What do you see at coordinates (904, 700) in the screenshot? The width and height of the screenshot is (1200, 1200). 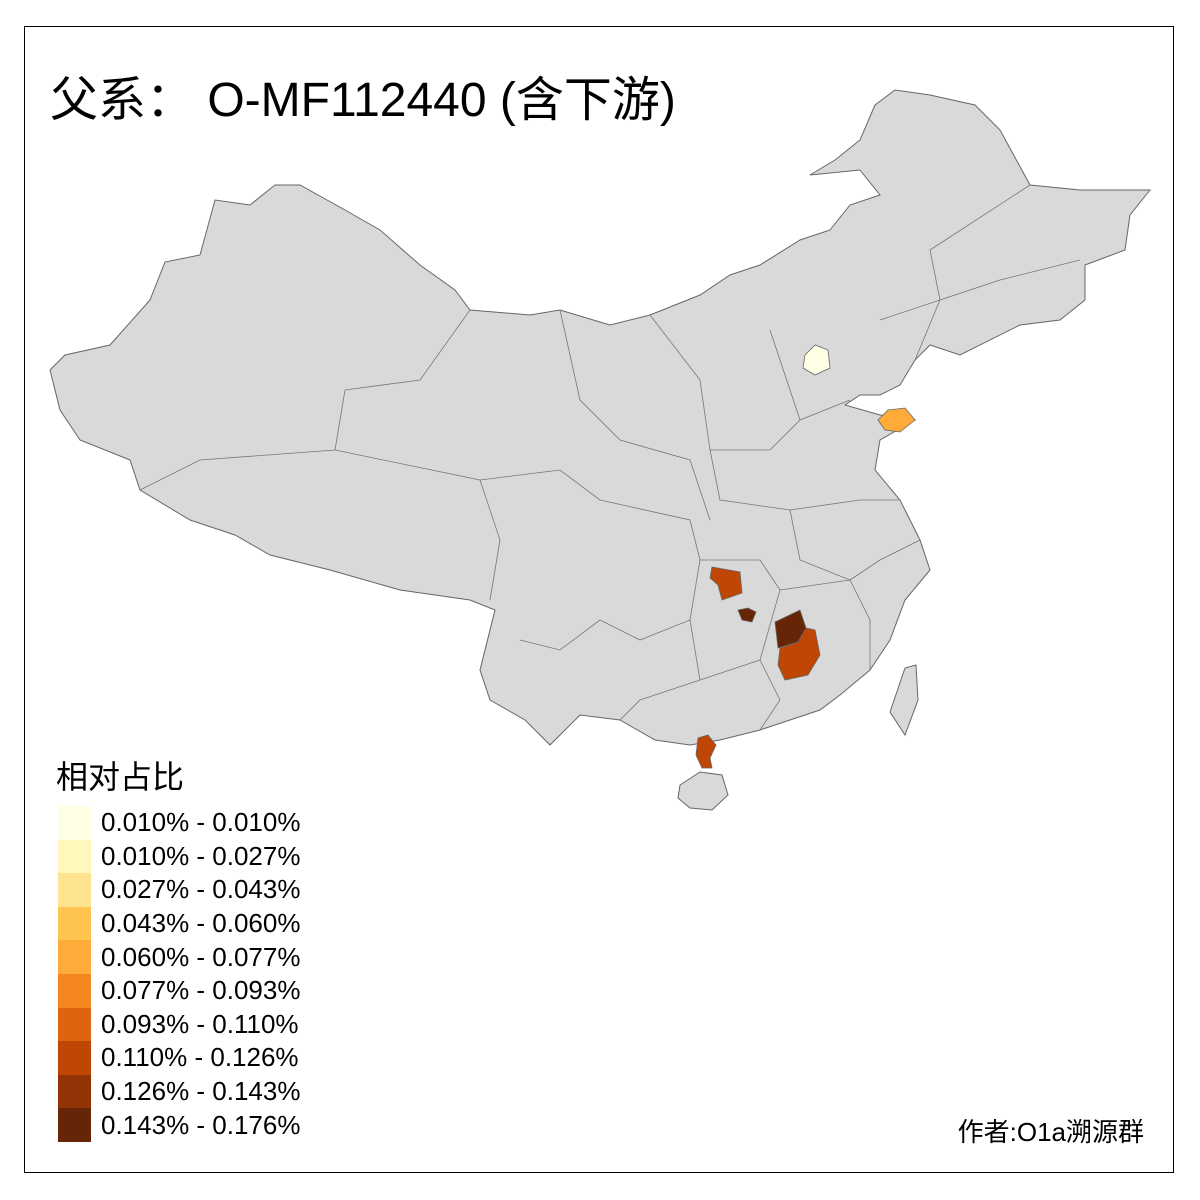 I see `taiwan-island` at bounding box center [904, 700].